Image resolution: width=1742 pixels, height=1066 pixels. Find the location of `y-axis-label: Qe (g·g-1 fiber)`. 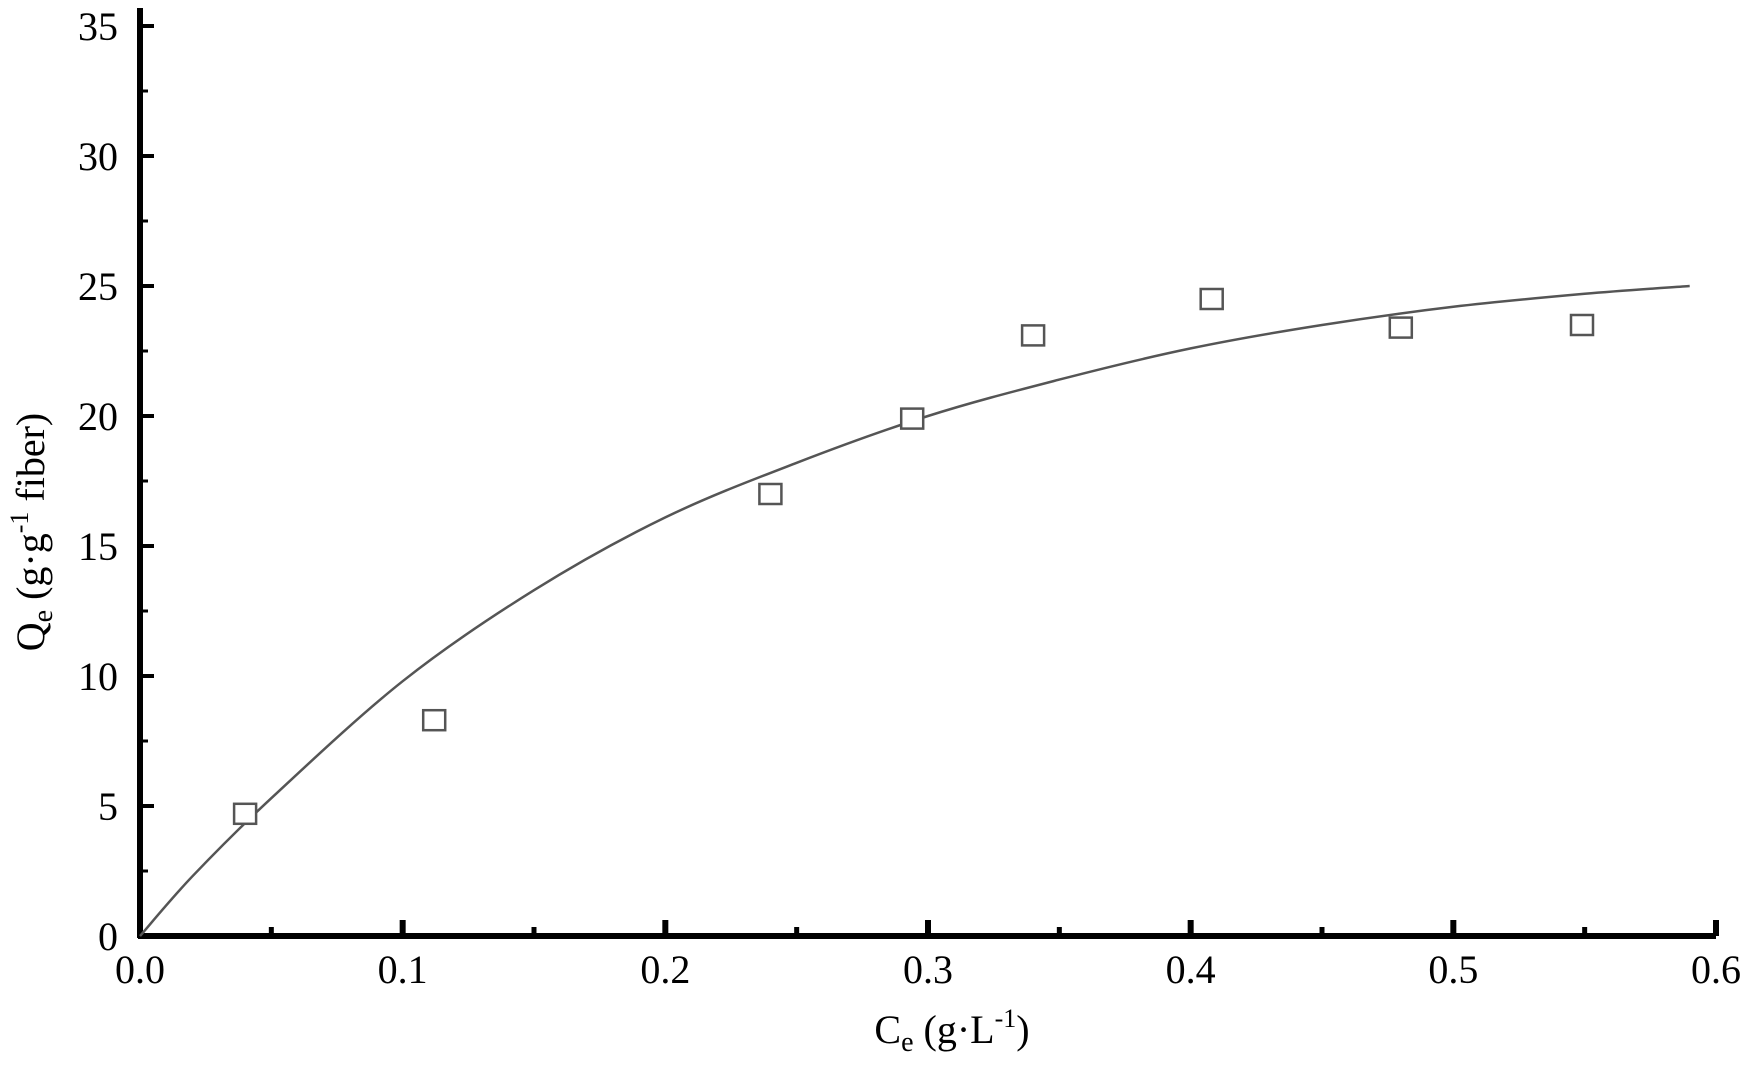

y-axis-label: Qe (g·g-1 fiber) is located at coordinates (32, 532).